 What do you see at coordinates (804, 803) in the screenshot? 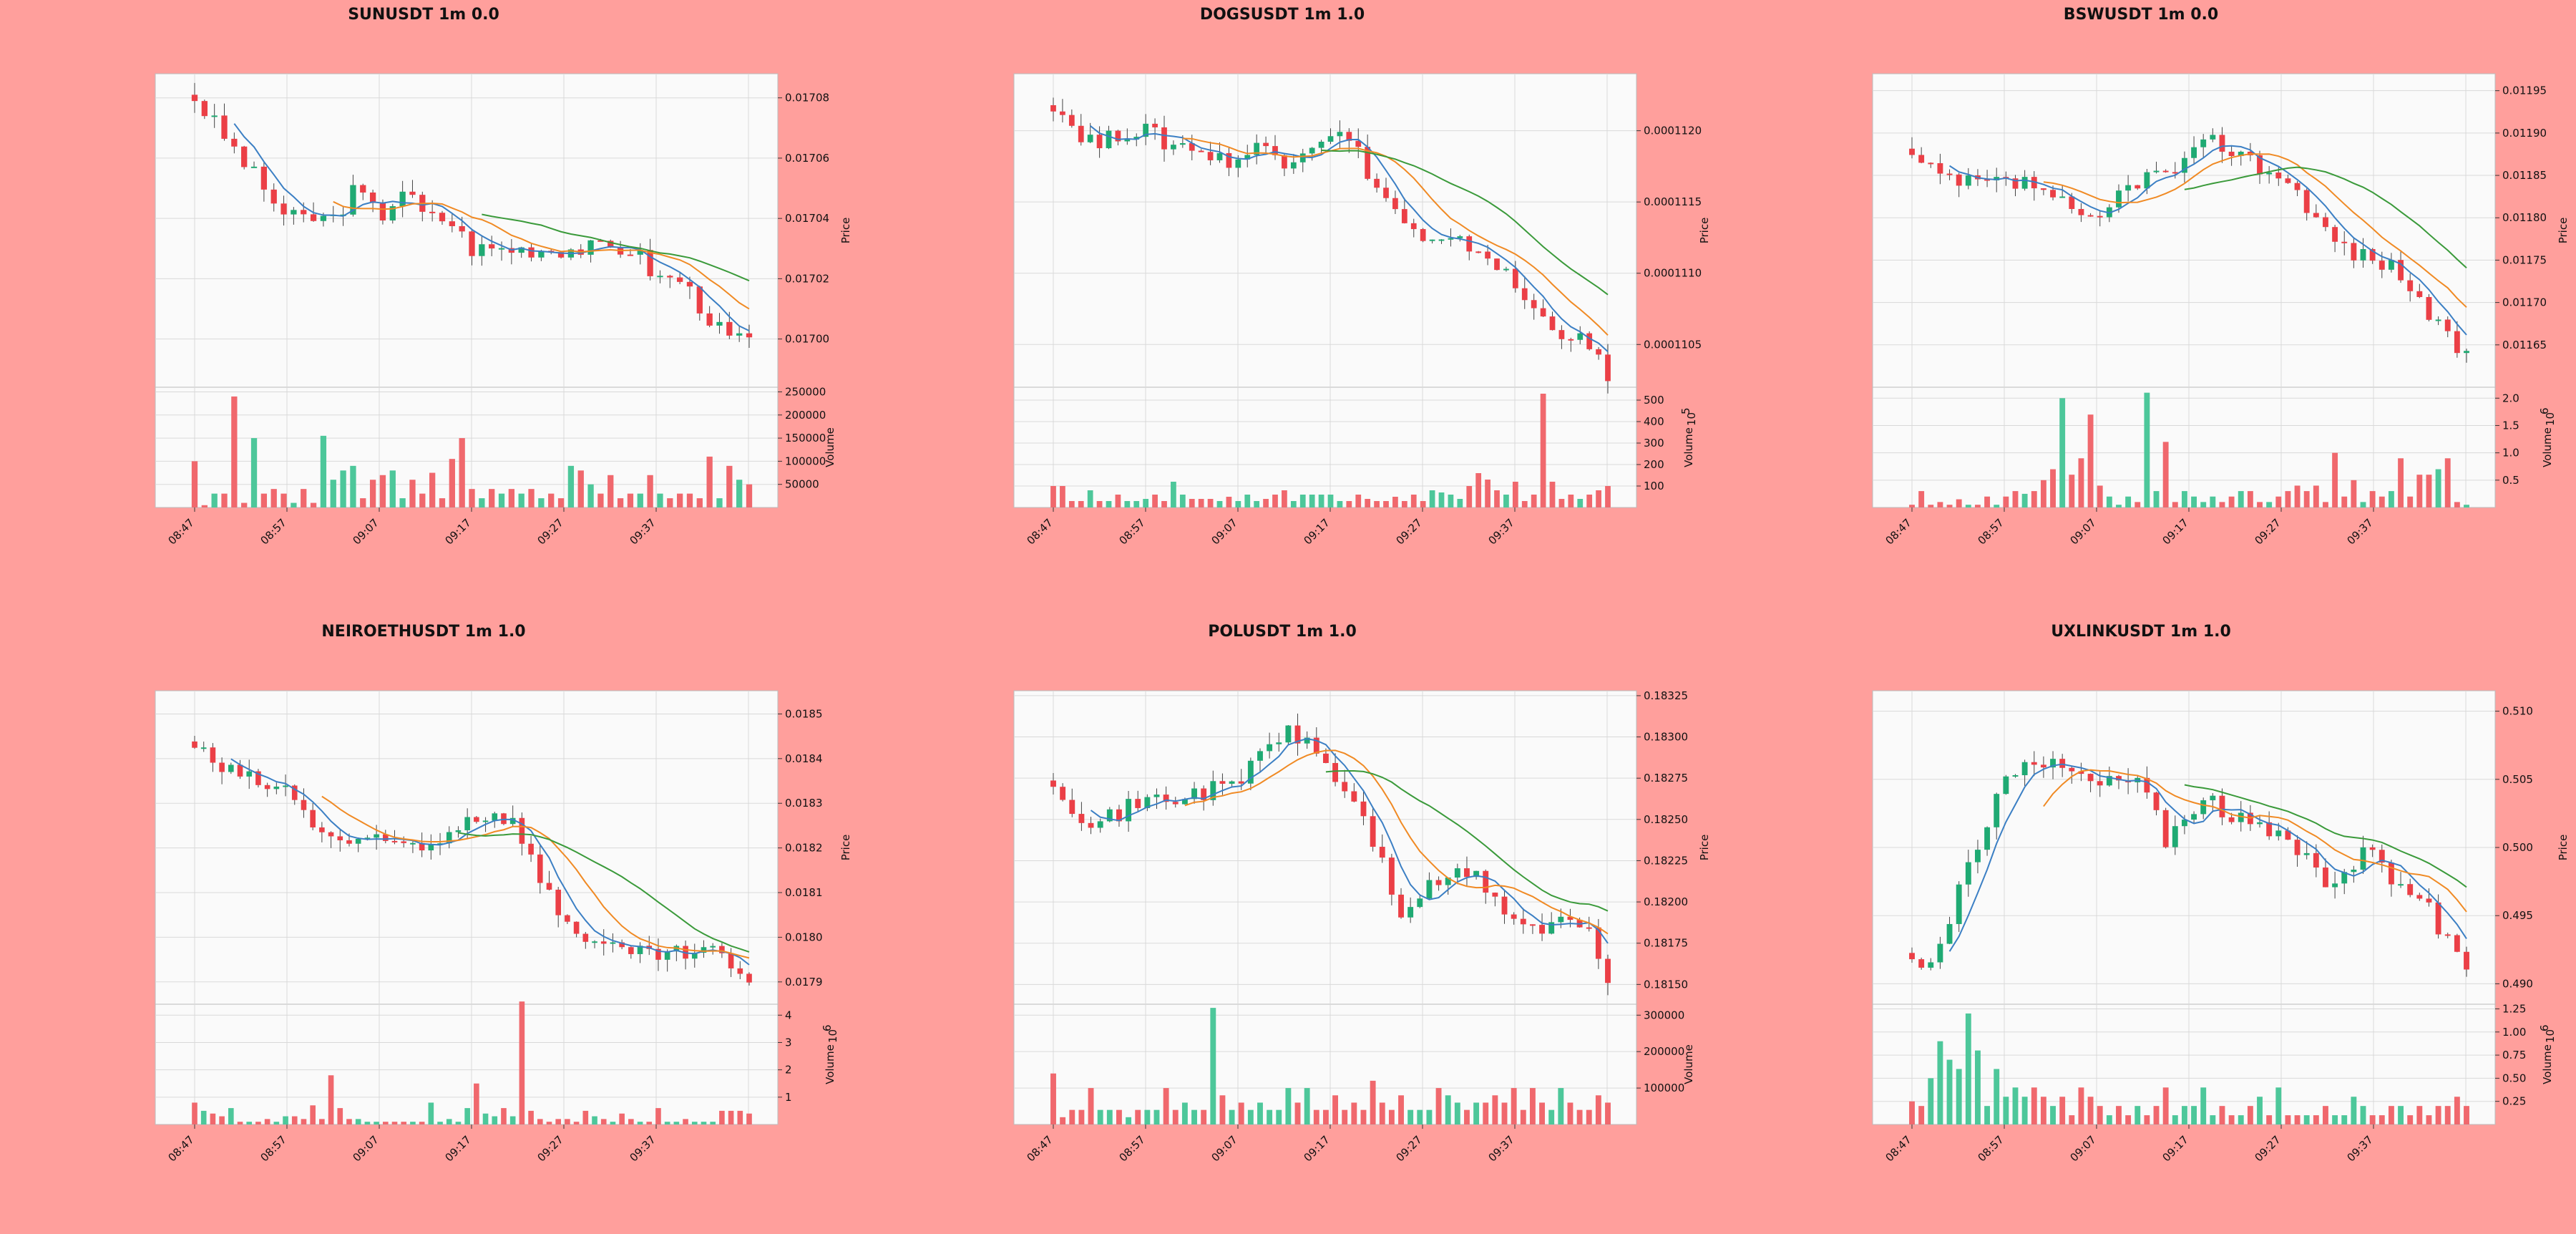
I see `price-tick-label: 0.0183` at bounding box center [804, 803].